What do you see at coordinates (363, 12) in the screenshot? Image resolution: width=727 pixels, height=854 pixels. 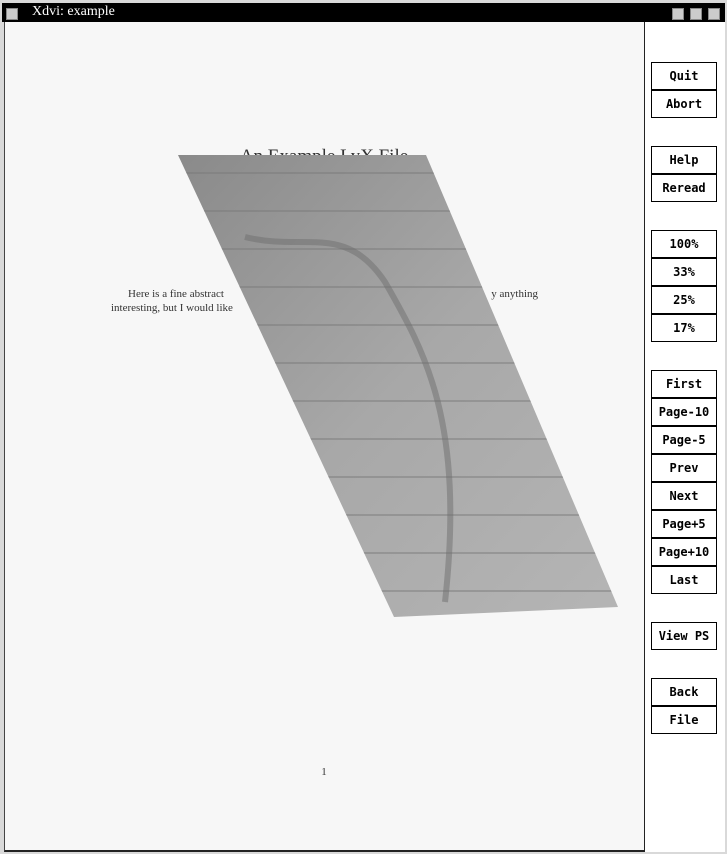 I see `title-bar: Xdvi: example` at bounding box center [363, 12].